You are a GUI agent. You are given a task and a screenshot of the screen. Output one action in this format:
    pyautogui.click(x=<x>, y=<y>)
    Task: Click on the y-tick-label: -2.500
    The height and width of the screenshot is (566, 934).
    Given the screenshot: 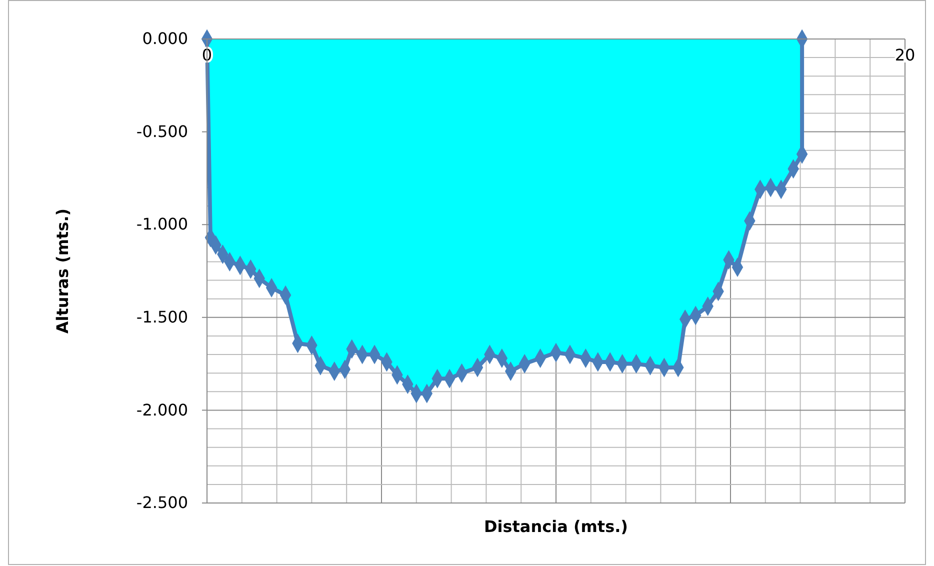 What is the action you would take?
    pyautogui.click(x=162, y=502)
    